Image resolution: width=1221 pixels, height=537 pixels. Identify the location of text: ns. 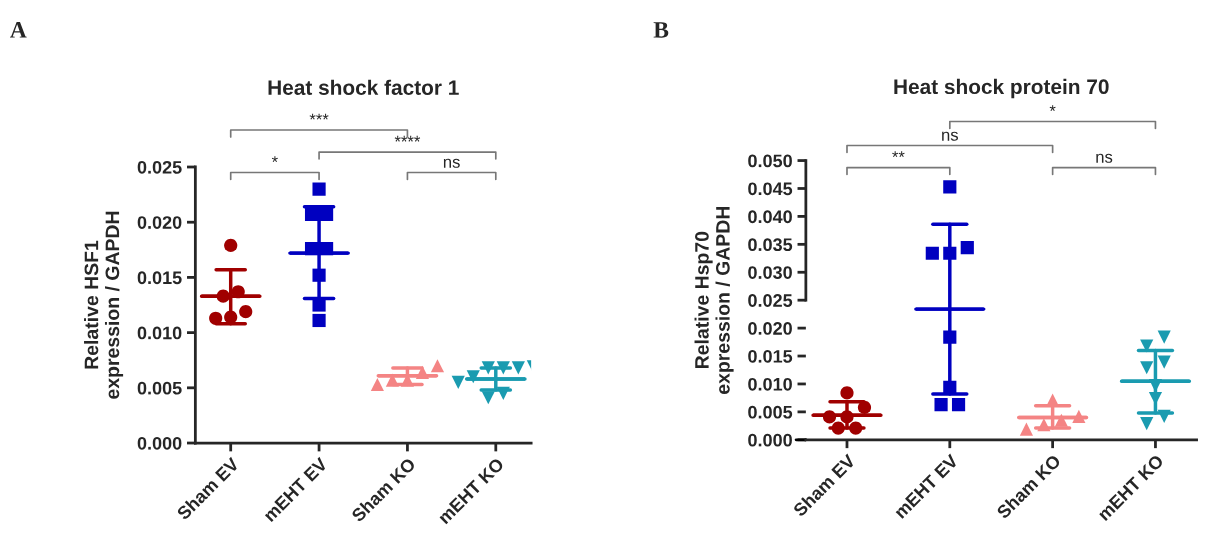
(950, 136).